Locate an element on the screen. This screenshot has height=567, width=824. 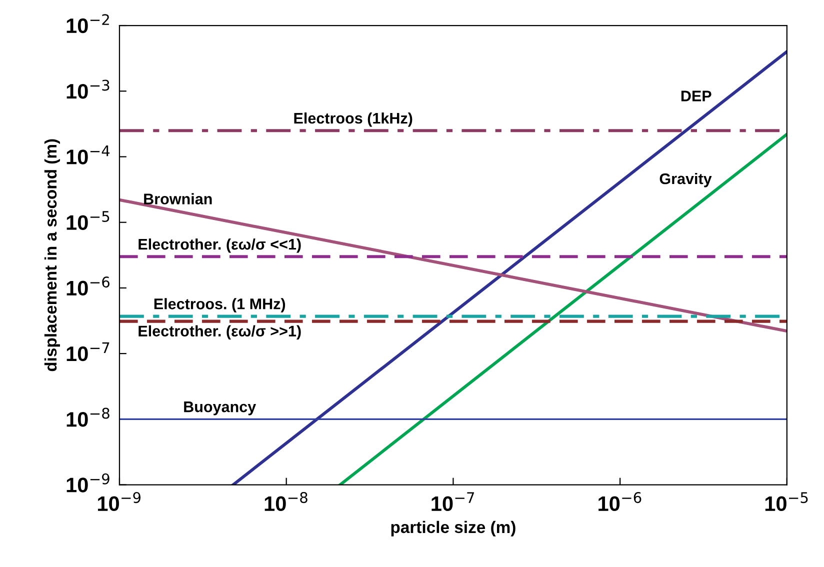
y-tick-label: 10$^{−6}$ is located at coordinates (88, 286).